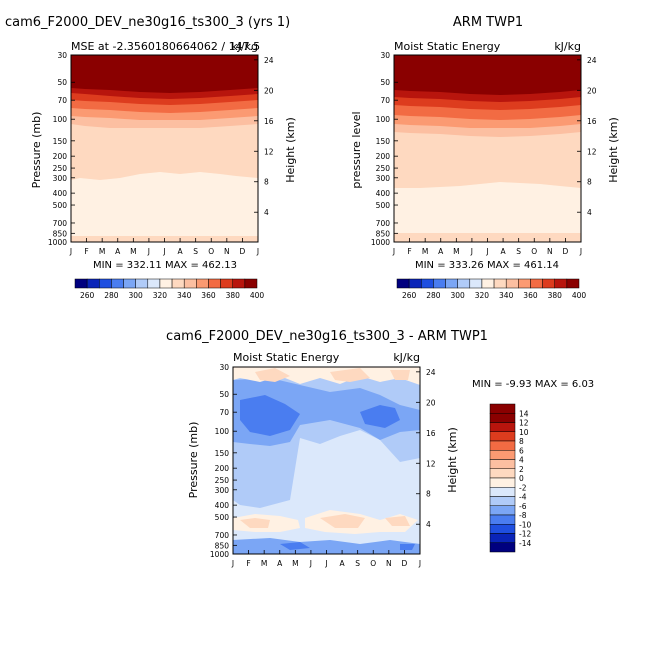 This screenshot has width=654, height=654. What do you see at coordinates (533, 384) in the screenshot?
I see `stats-text: MIN = -9.93 MAX = 6.03` at bounding box center [533, 384].